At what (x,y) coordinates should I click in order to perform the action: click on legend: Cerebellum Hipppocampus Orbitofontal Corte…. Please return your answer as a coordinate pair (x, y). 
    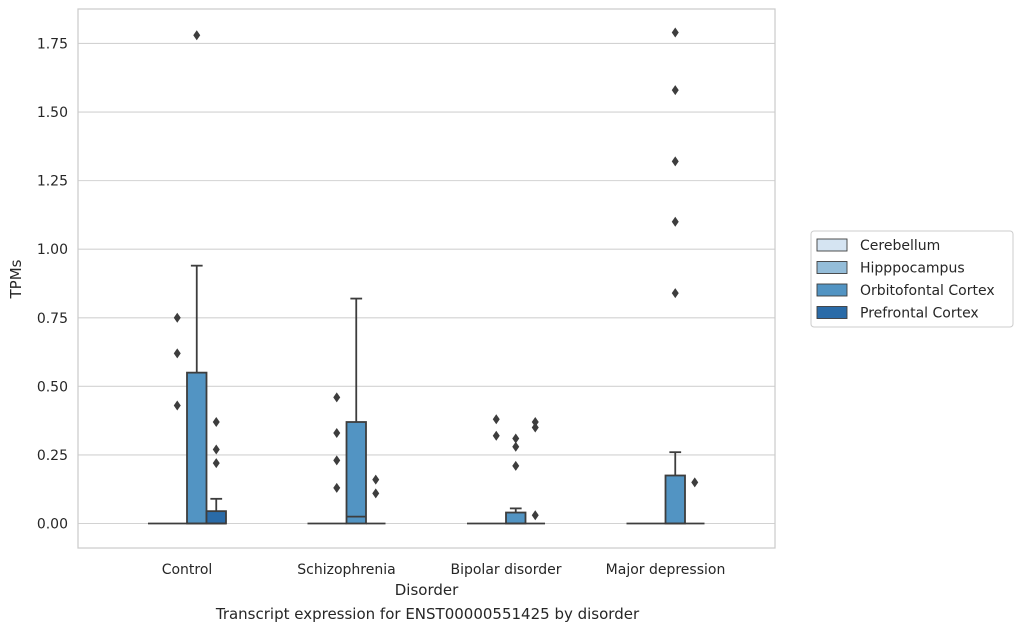
    Looking at the image, I should click on (912, 279).